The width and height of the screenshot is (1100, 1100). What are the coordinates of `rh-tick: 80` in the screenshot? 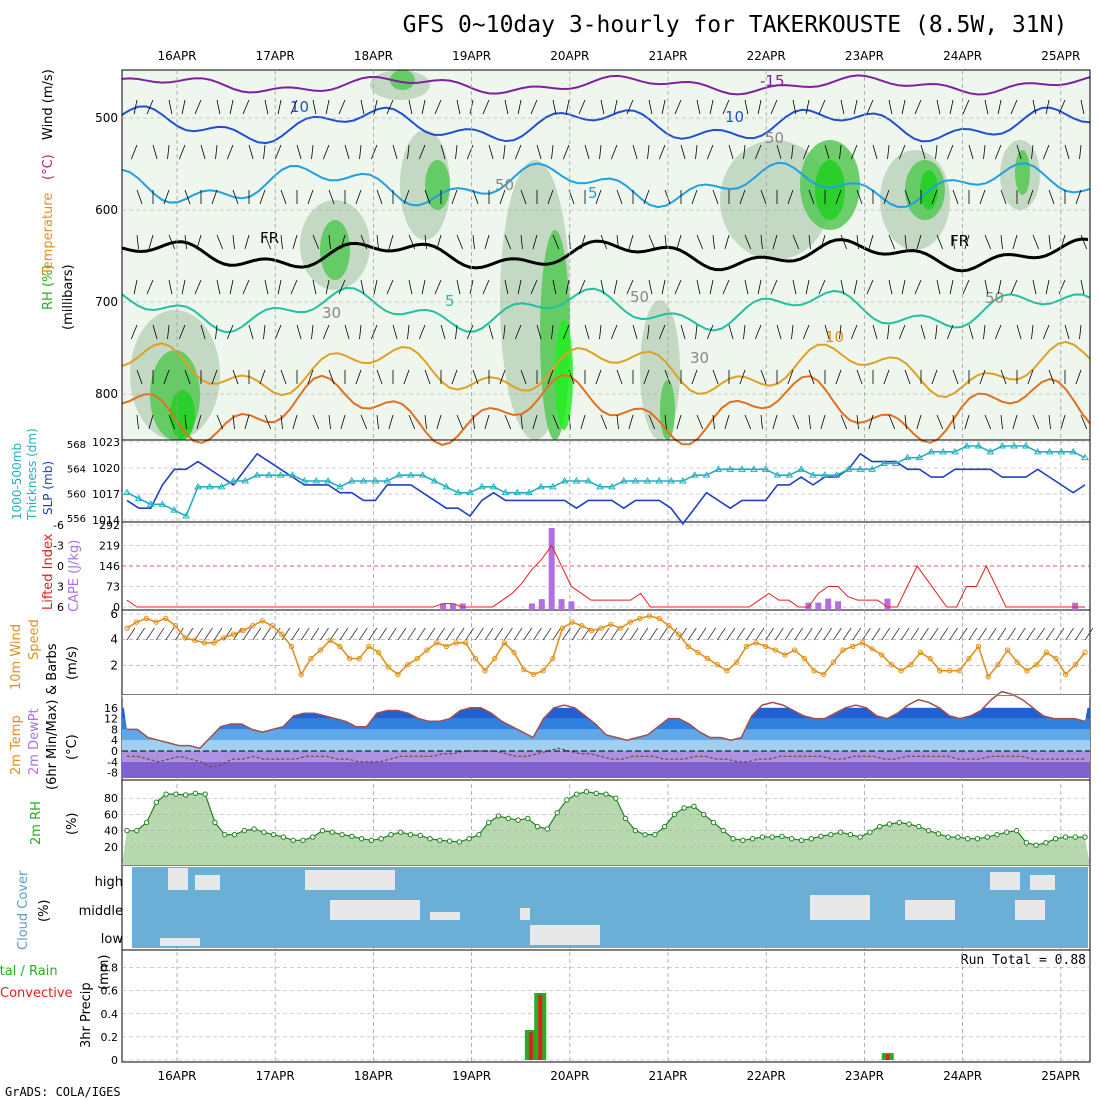 It's located at (111, 798).